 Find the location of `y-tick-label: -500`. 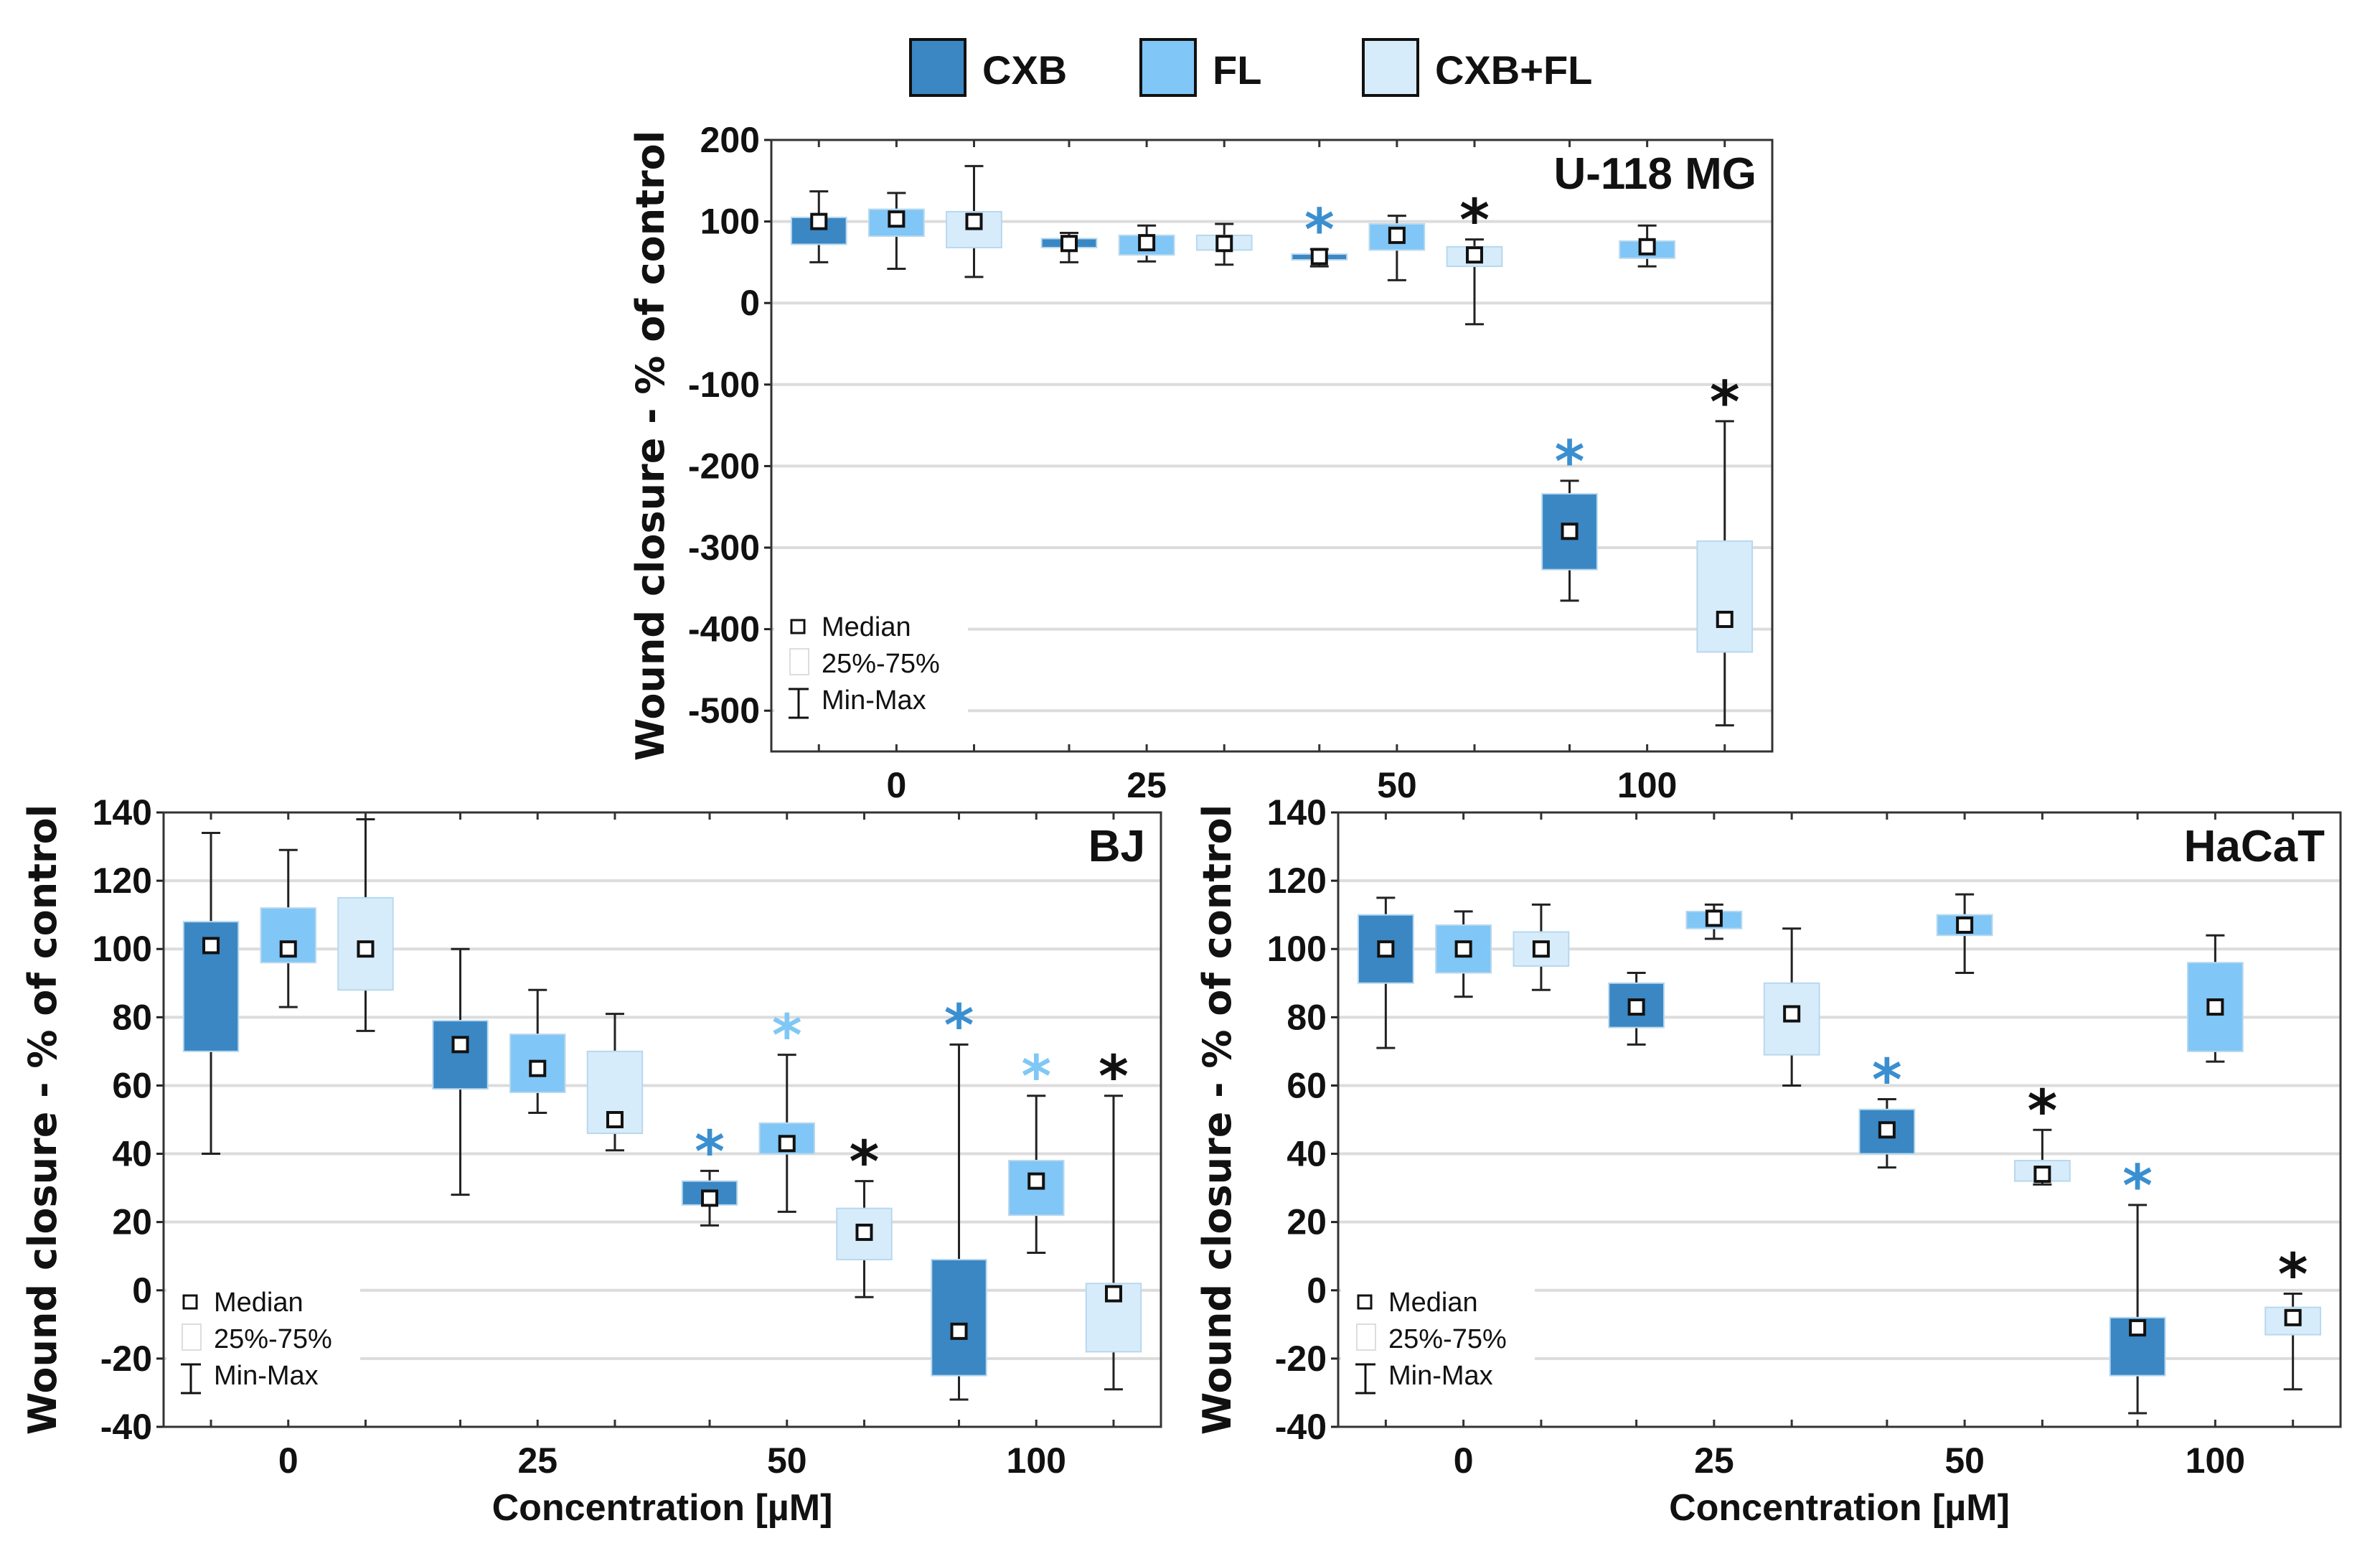

y-tick-label: -500 is located at coordinates (724, 710).